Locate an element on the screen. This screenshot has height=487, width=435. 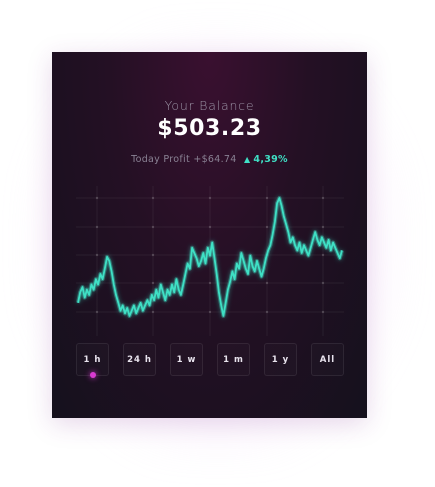
range-button-0: 1 h is located at coordinates (92, 360).